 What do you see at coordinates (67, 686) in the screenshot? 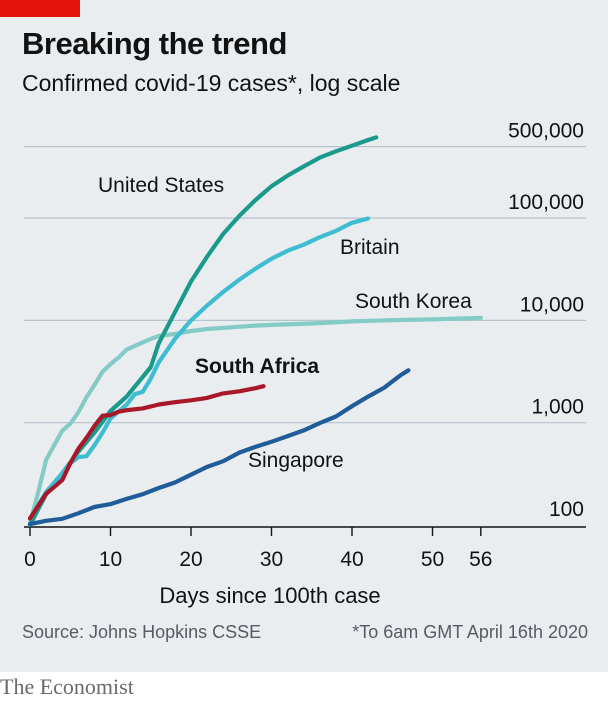
I see `publisher-logo: The Economist` at bounding box center [67, 686].